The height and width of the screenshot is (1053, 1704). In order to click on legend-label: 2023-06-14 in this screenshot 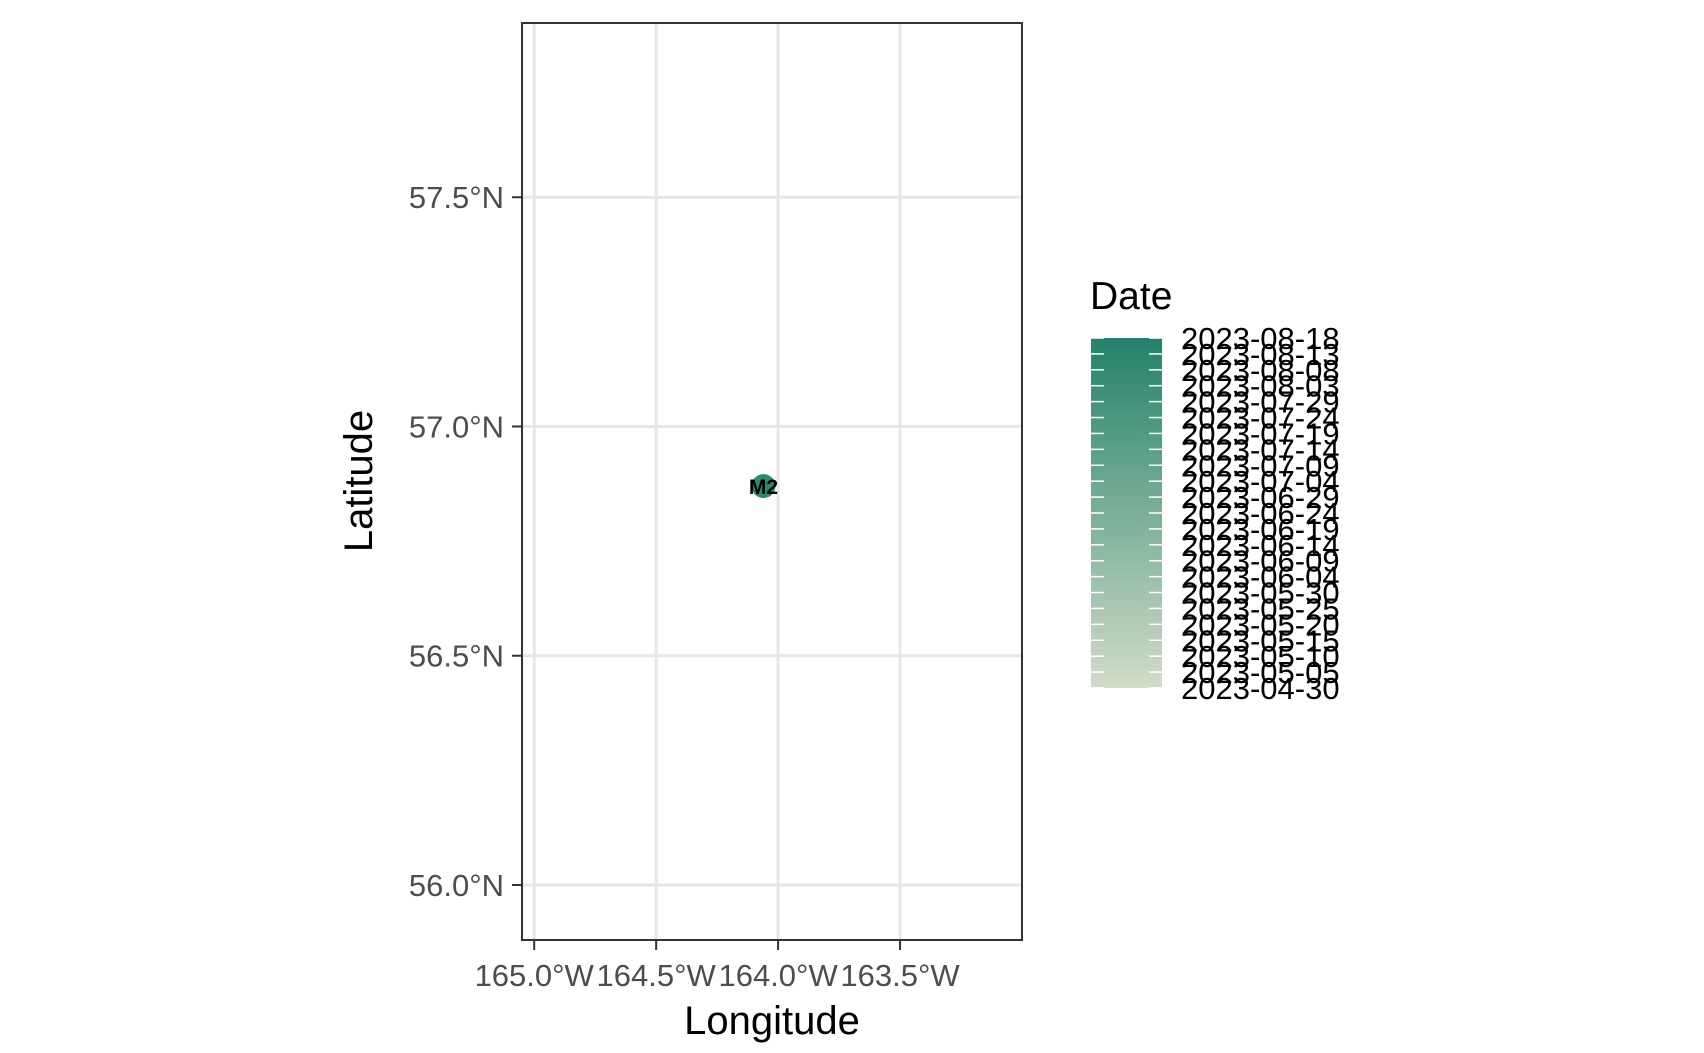, I will do `click(1260, 545)`.